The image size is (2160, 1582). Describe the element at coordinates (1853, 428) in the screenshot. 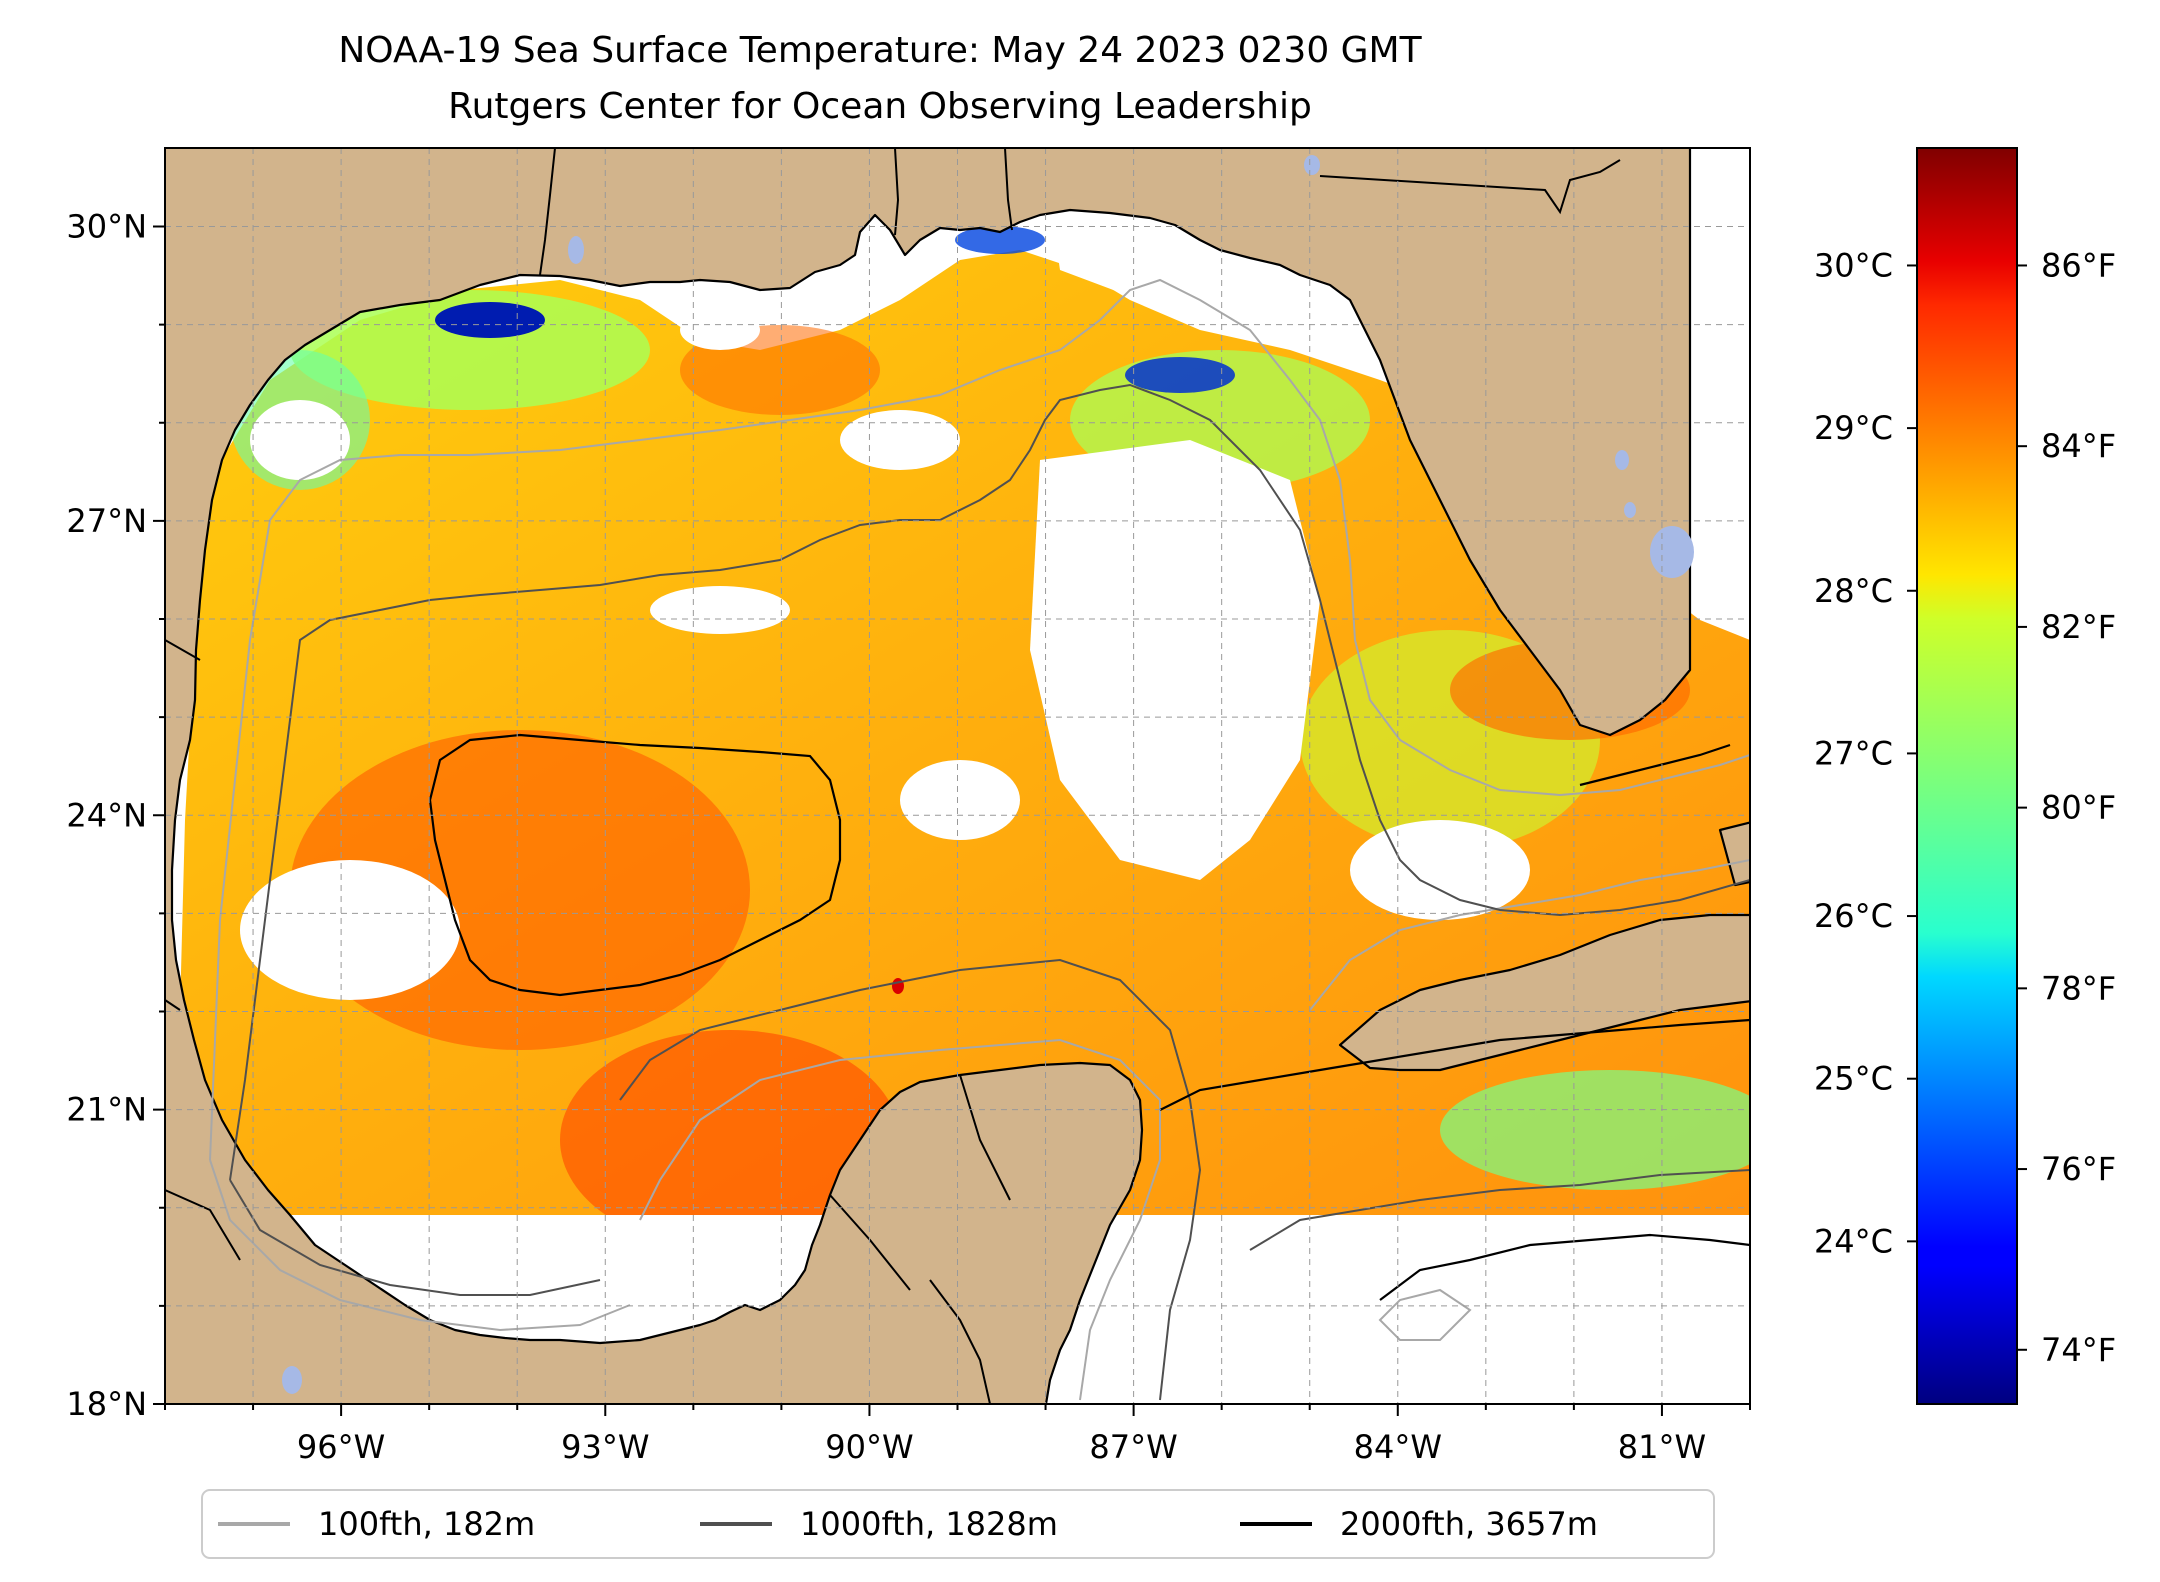

I see `colorbar-c-label: 29°C` at that location.